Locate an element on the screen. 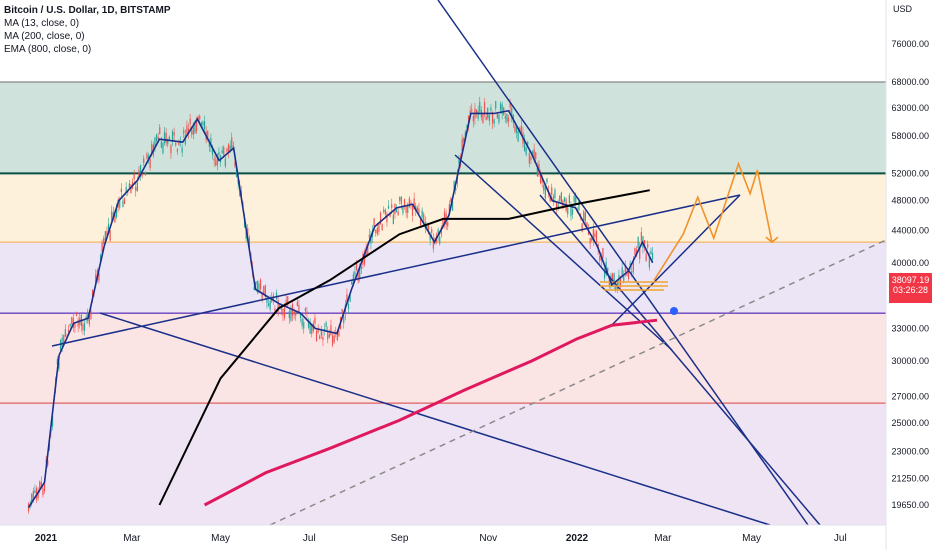 This screenshot has width=932, height=550. y-tick-label: 25000.00 is located at coordinates (910, 423).